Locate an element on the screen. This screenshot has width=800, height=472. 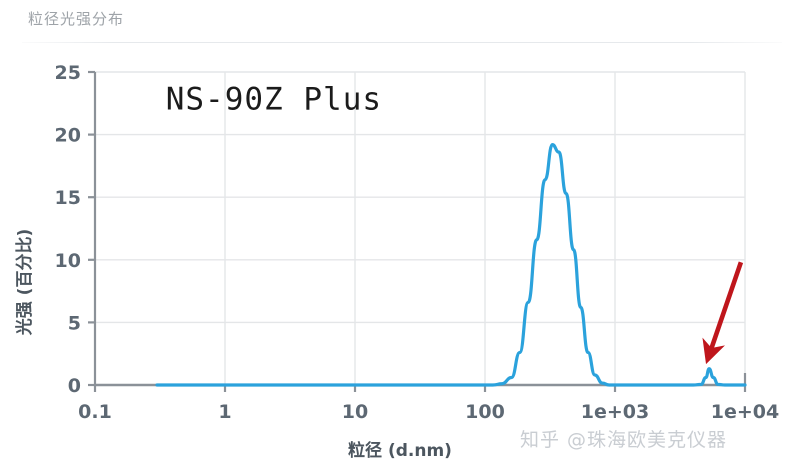
x-axis-tick-labels: 0.1 1 10 100 1e+03 1e+04 is located at coordinates (428, 412).